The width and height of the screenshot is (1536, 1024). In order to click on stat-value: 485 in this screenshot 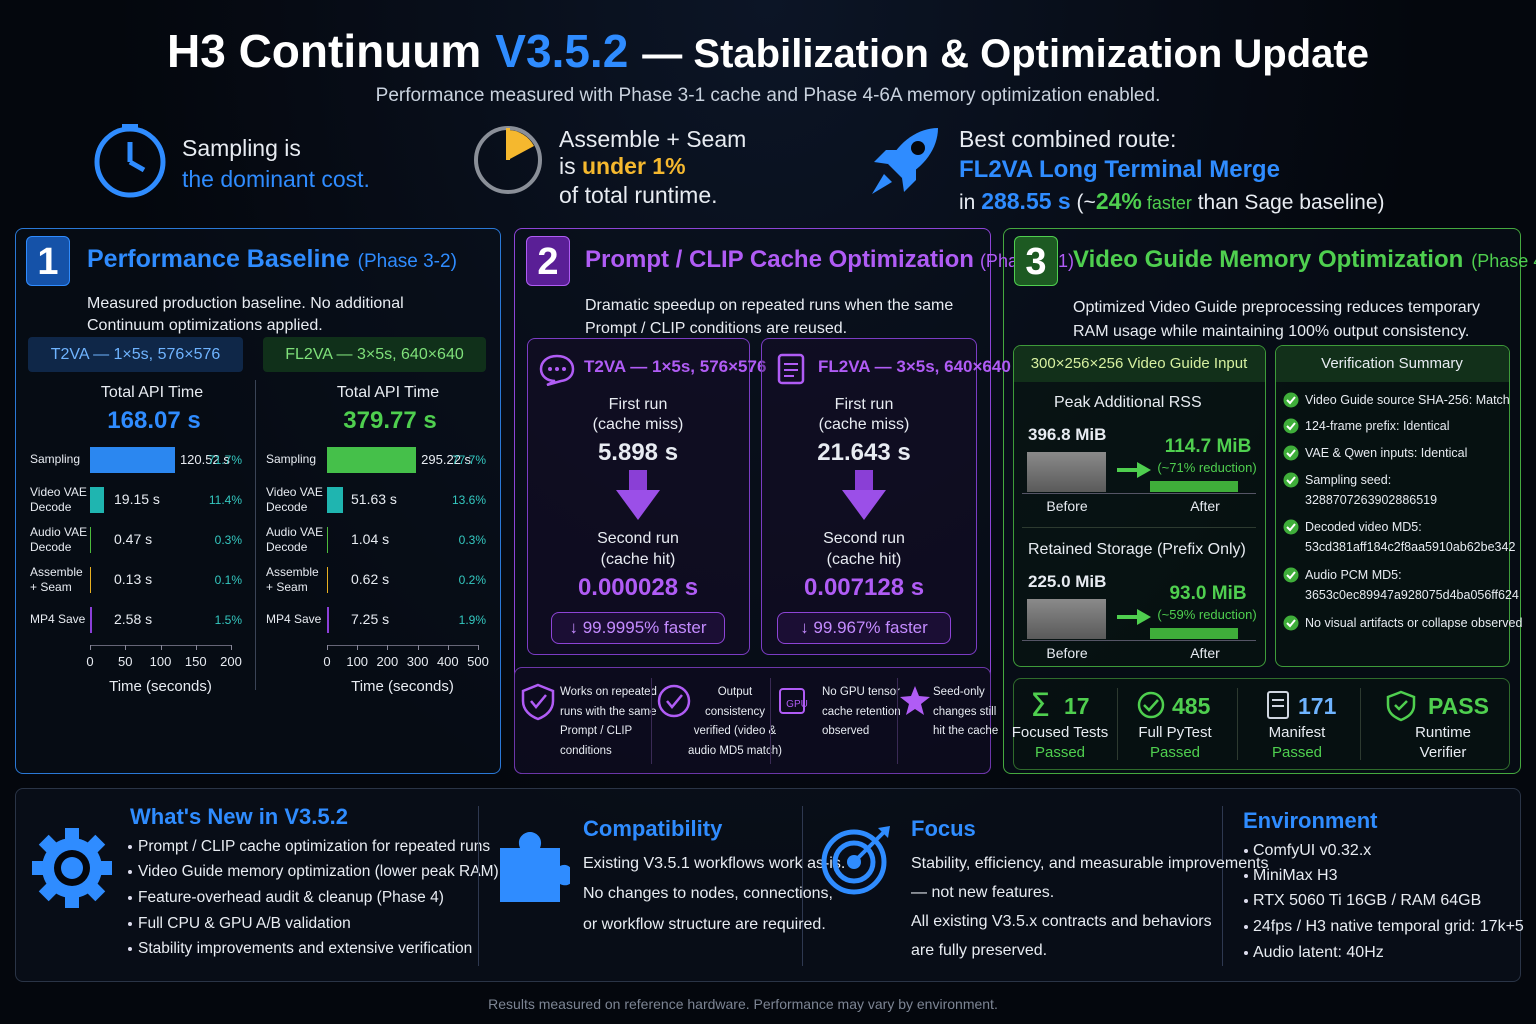, I will do `click(1191, 705)`.